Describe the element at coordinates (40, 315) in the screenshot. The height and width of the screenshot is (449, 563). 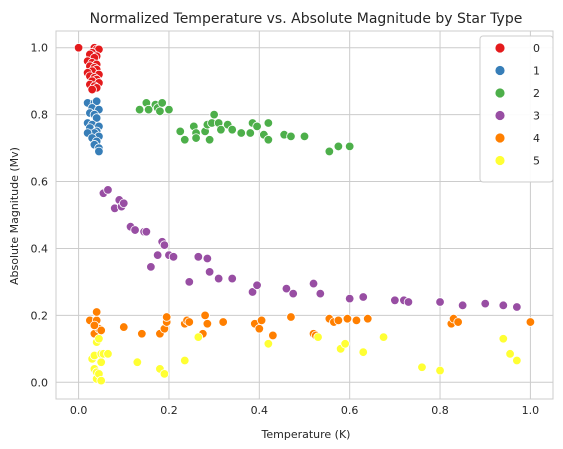
I see `y-tick-label: 0.2` at that location.